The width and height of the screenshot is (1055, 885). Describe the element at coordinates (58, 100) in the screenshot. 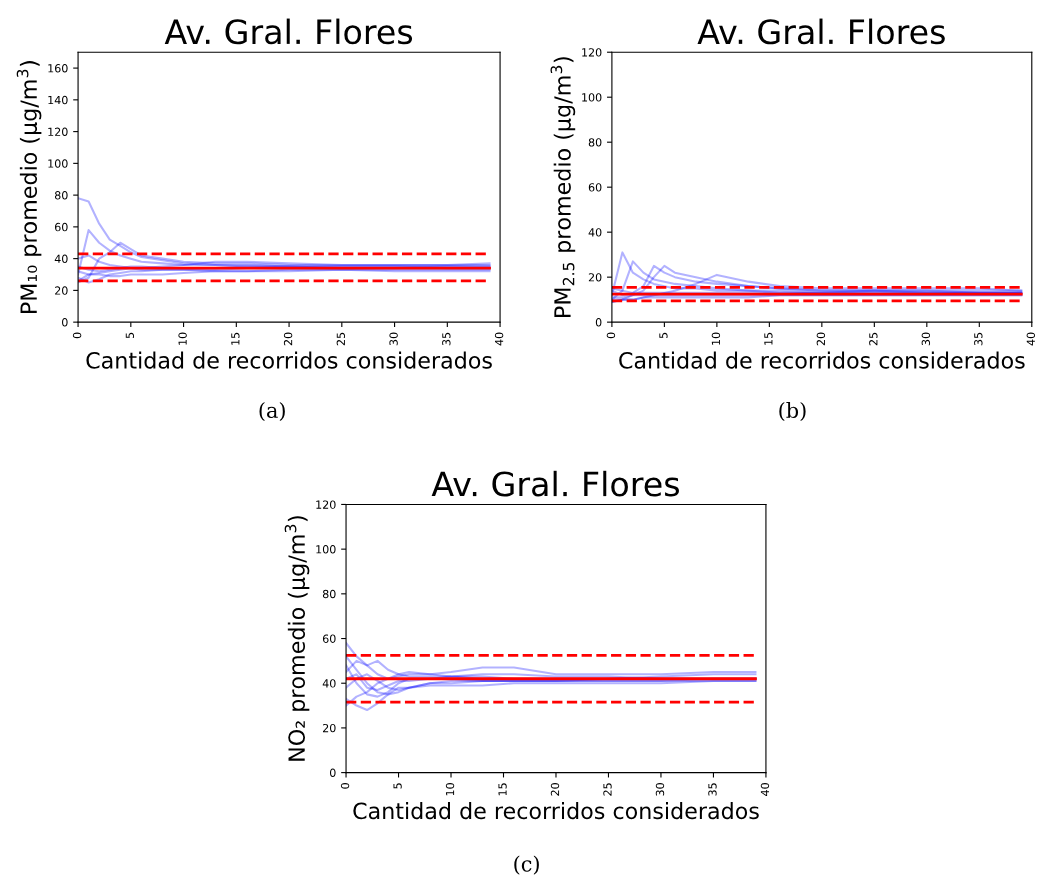

I see `y-tick-label: 140` at that location.